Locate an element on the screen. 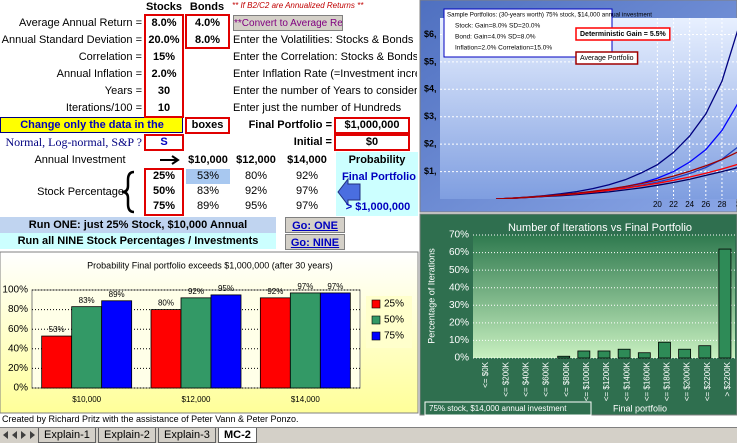  plot-area is located at coordinates (196, 339).